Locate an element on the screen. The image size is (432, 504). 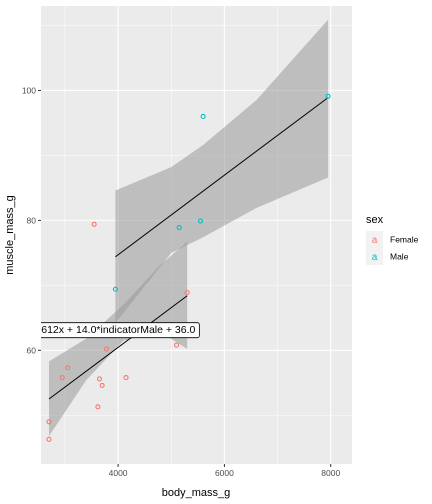
equation-label-box is located at coordinates (120, 330).